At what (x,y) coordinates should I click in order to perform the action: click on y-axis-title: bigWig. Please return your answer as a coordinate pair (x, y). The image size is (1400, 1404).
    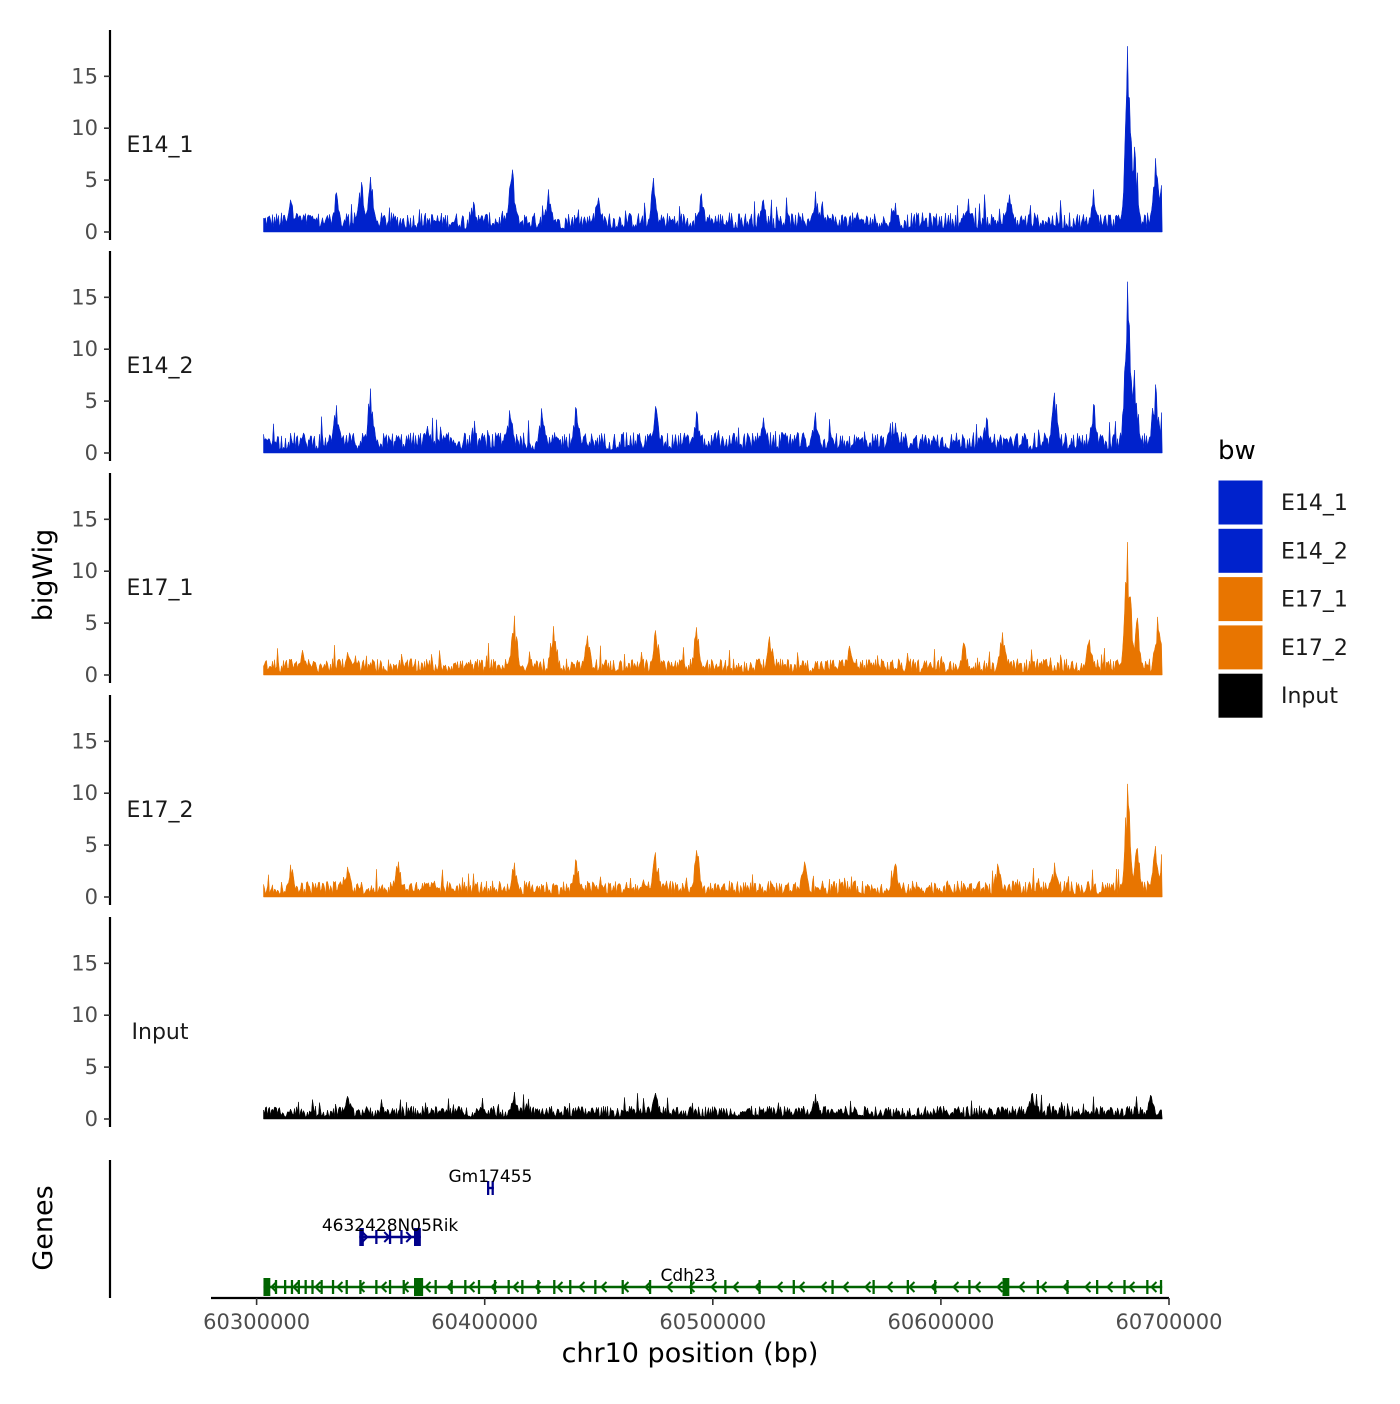
    Looking at the image, I should click on (43, 575).